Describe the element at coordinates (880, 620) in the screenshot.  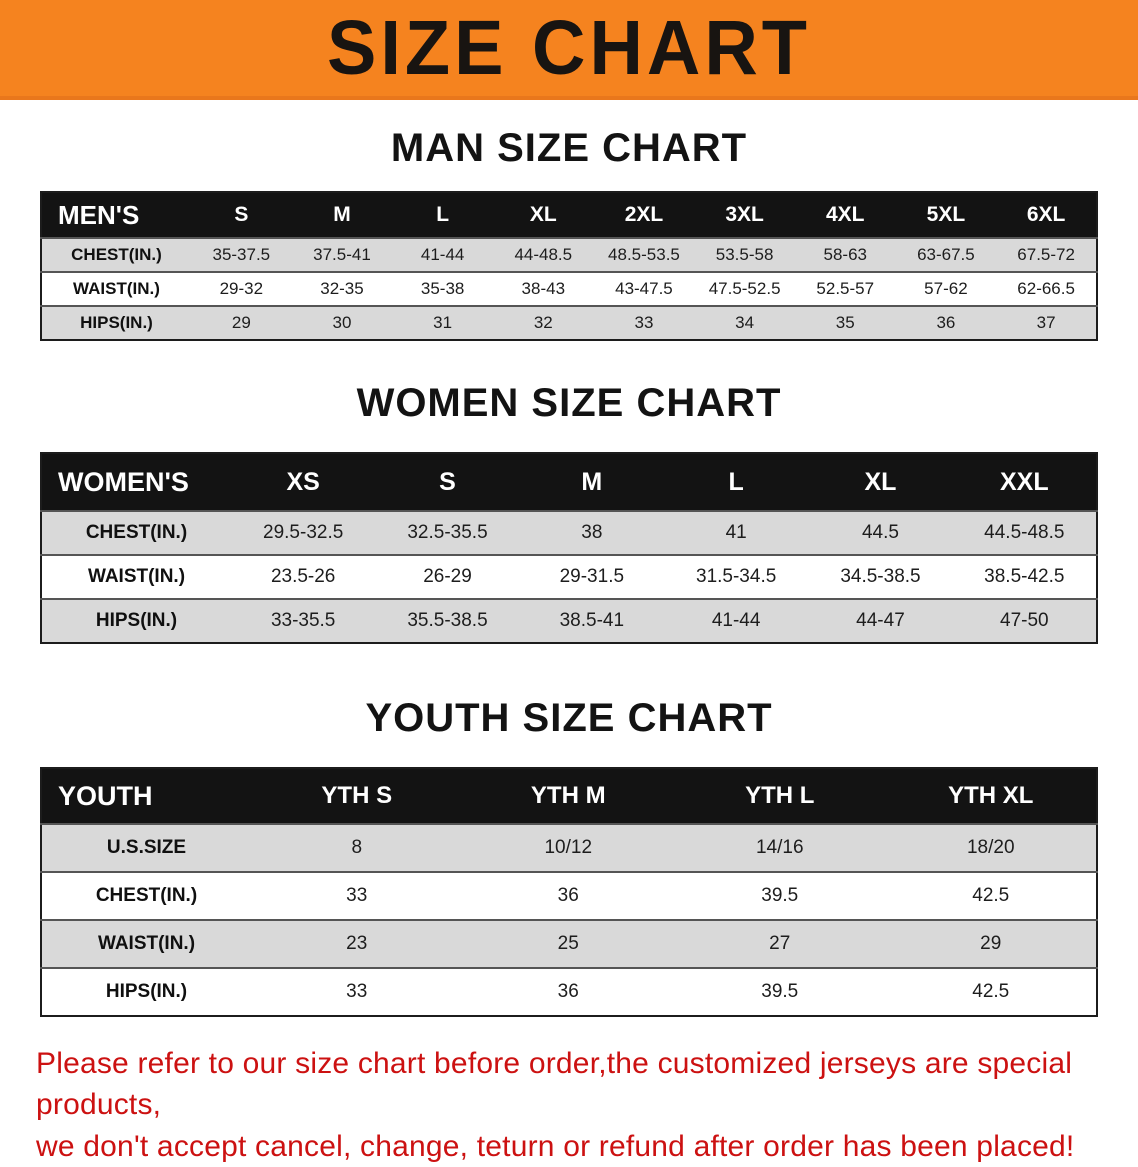
I see `size-value-cell: 44-47` at that location.